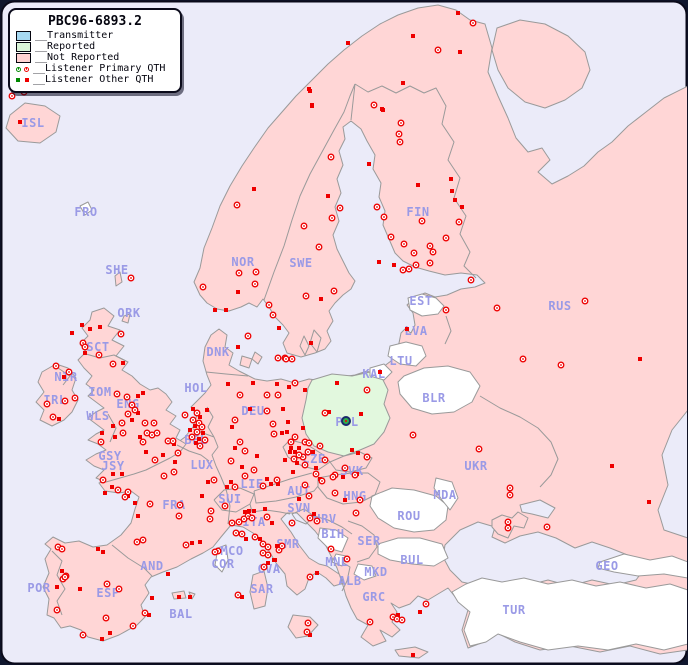 Image resolution: width=688 pixels, height=665 pixels. Describe the element at coordinates (217, 352) in the screenshot. I see `country-label-dnk: DNK` at that location.